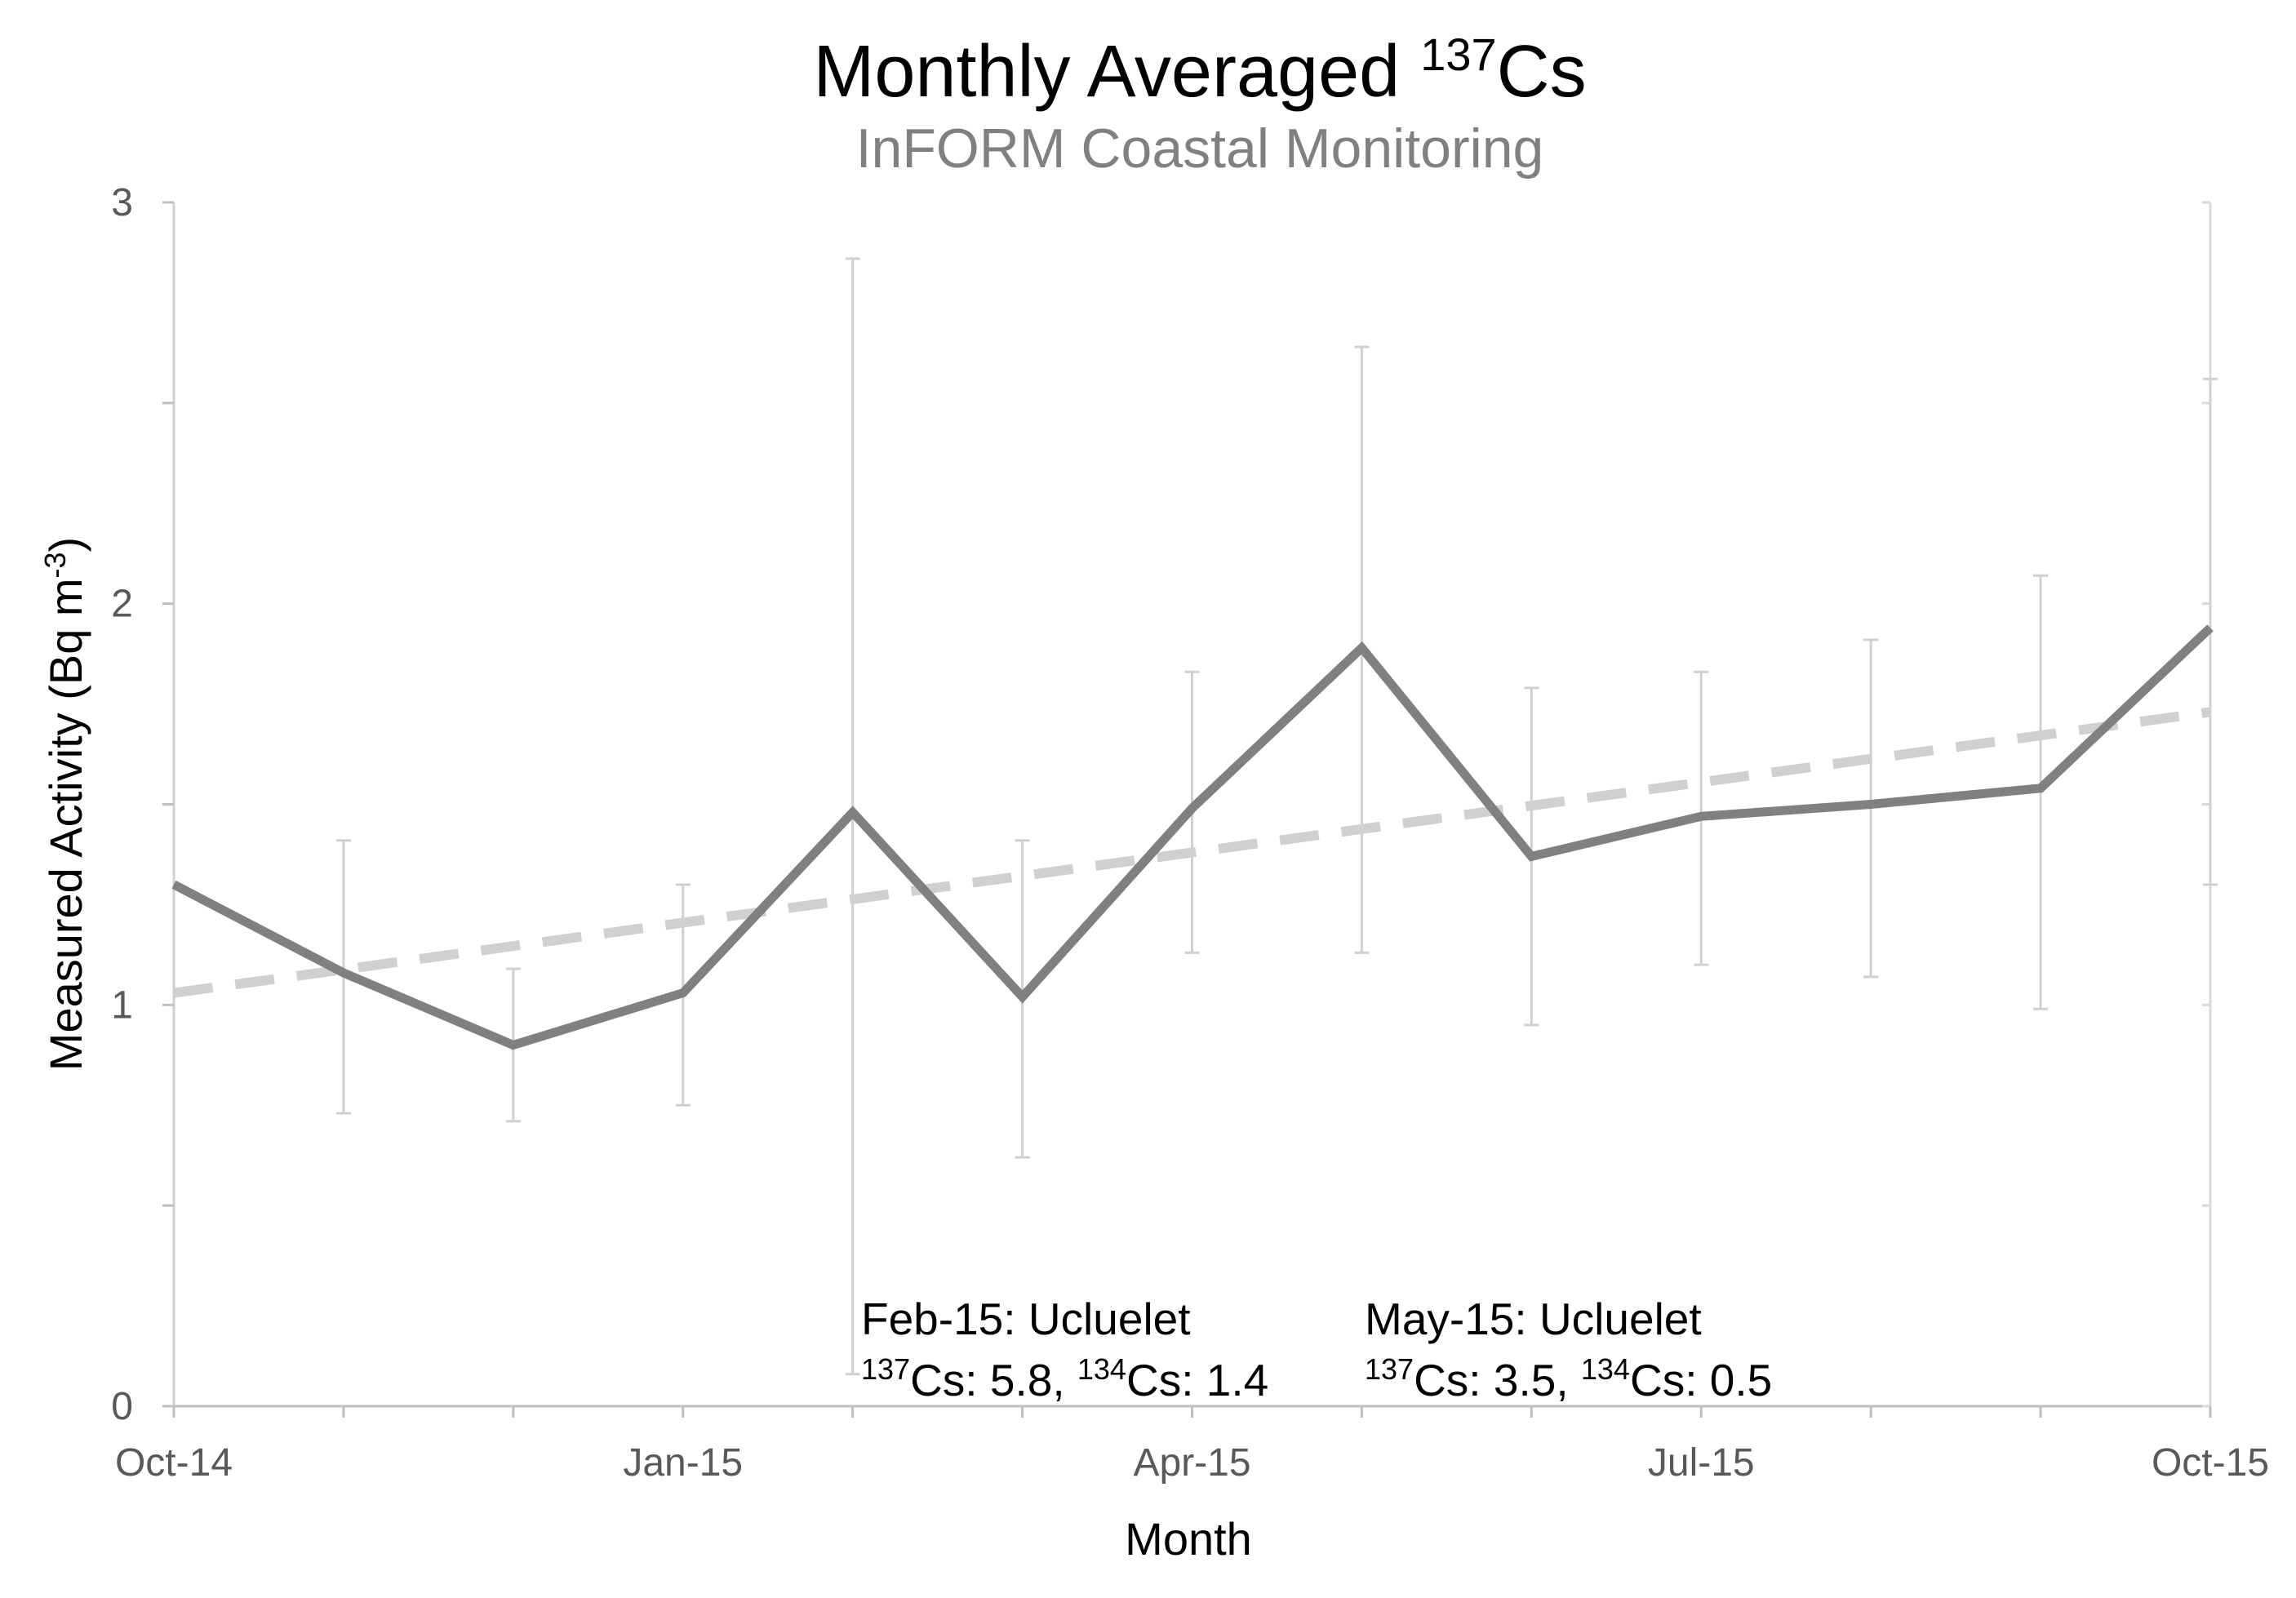  I want to click on annotation-may-line2: 137Cs: 3.5, 134Cs: 0.5, so click(1568, 1378).